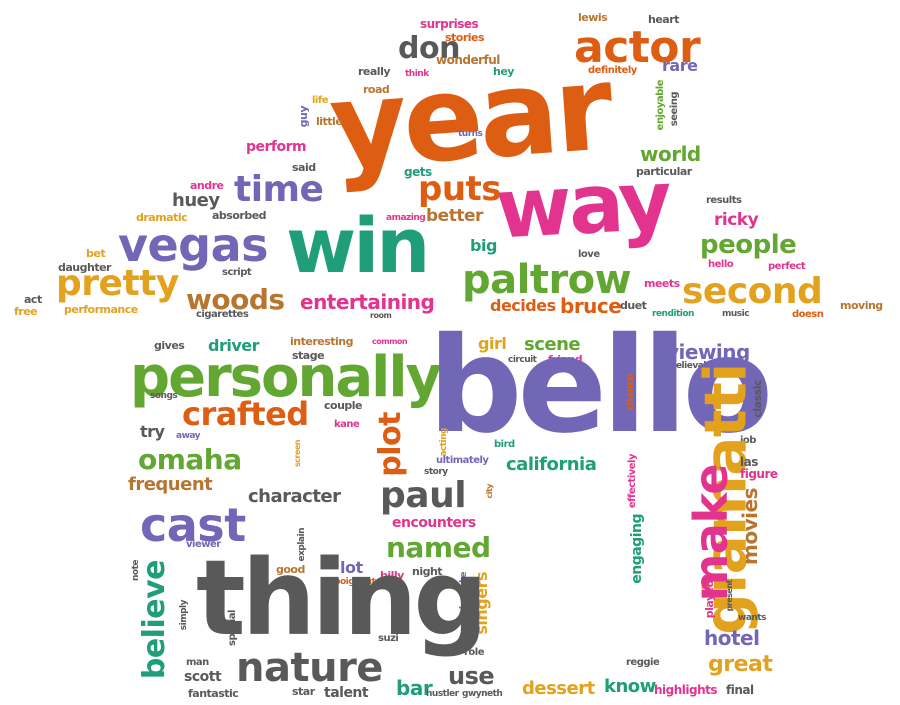  What do you see at coordinates (390, 444) in the screenshot?
I see `word-plot: plot` at bounding box center [390, 444].